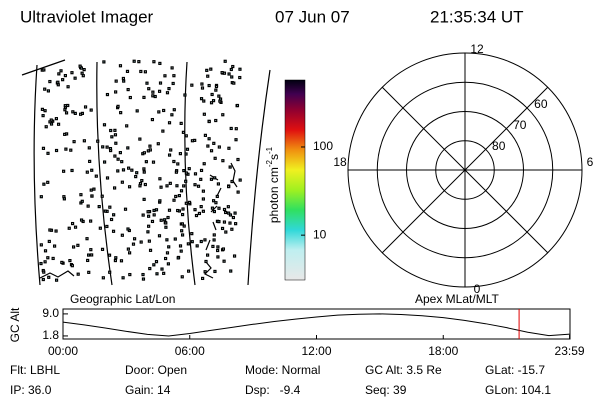  I want to click on unit: s, so click(274, 157).